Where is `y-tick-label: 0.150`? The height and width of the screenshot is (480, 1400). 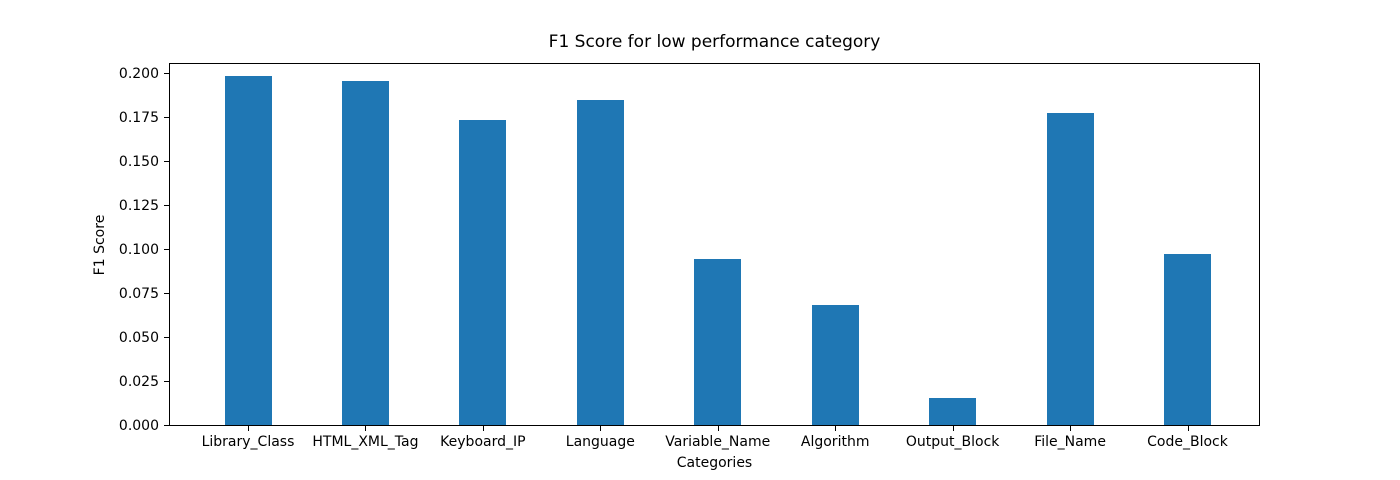
y-tick-label: 0.150 is located at coordinates (138, 162).